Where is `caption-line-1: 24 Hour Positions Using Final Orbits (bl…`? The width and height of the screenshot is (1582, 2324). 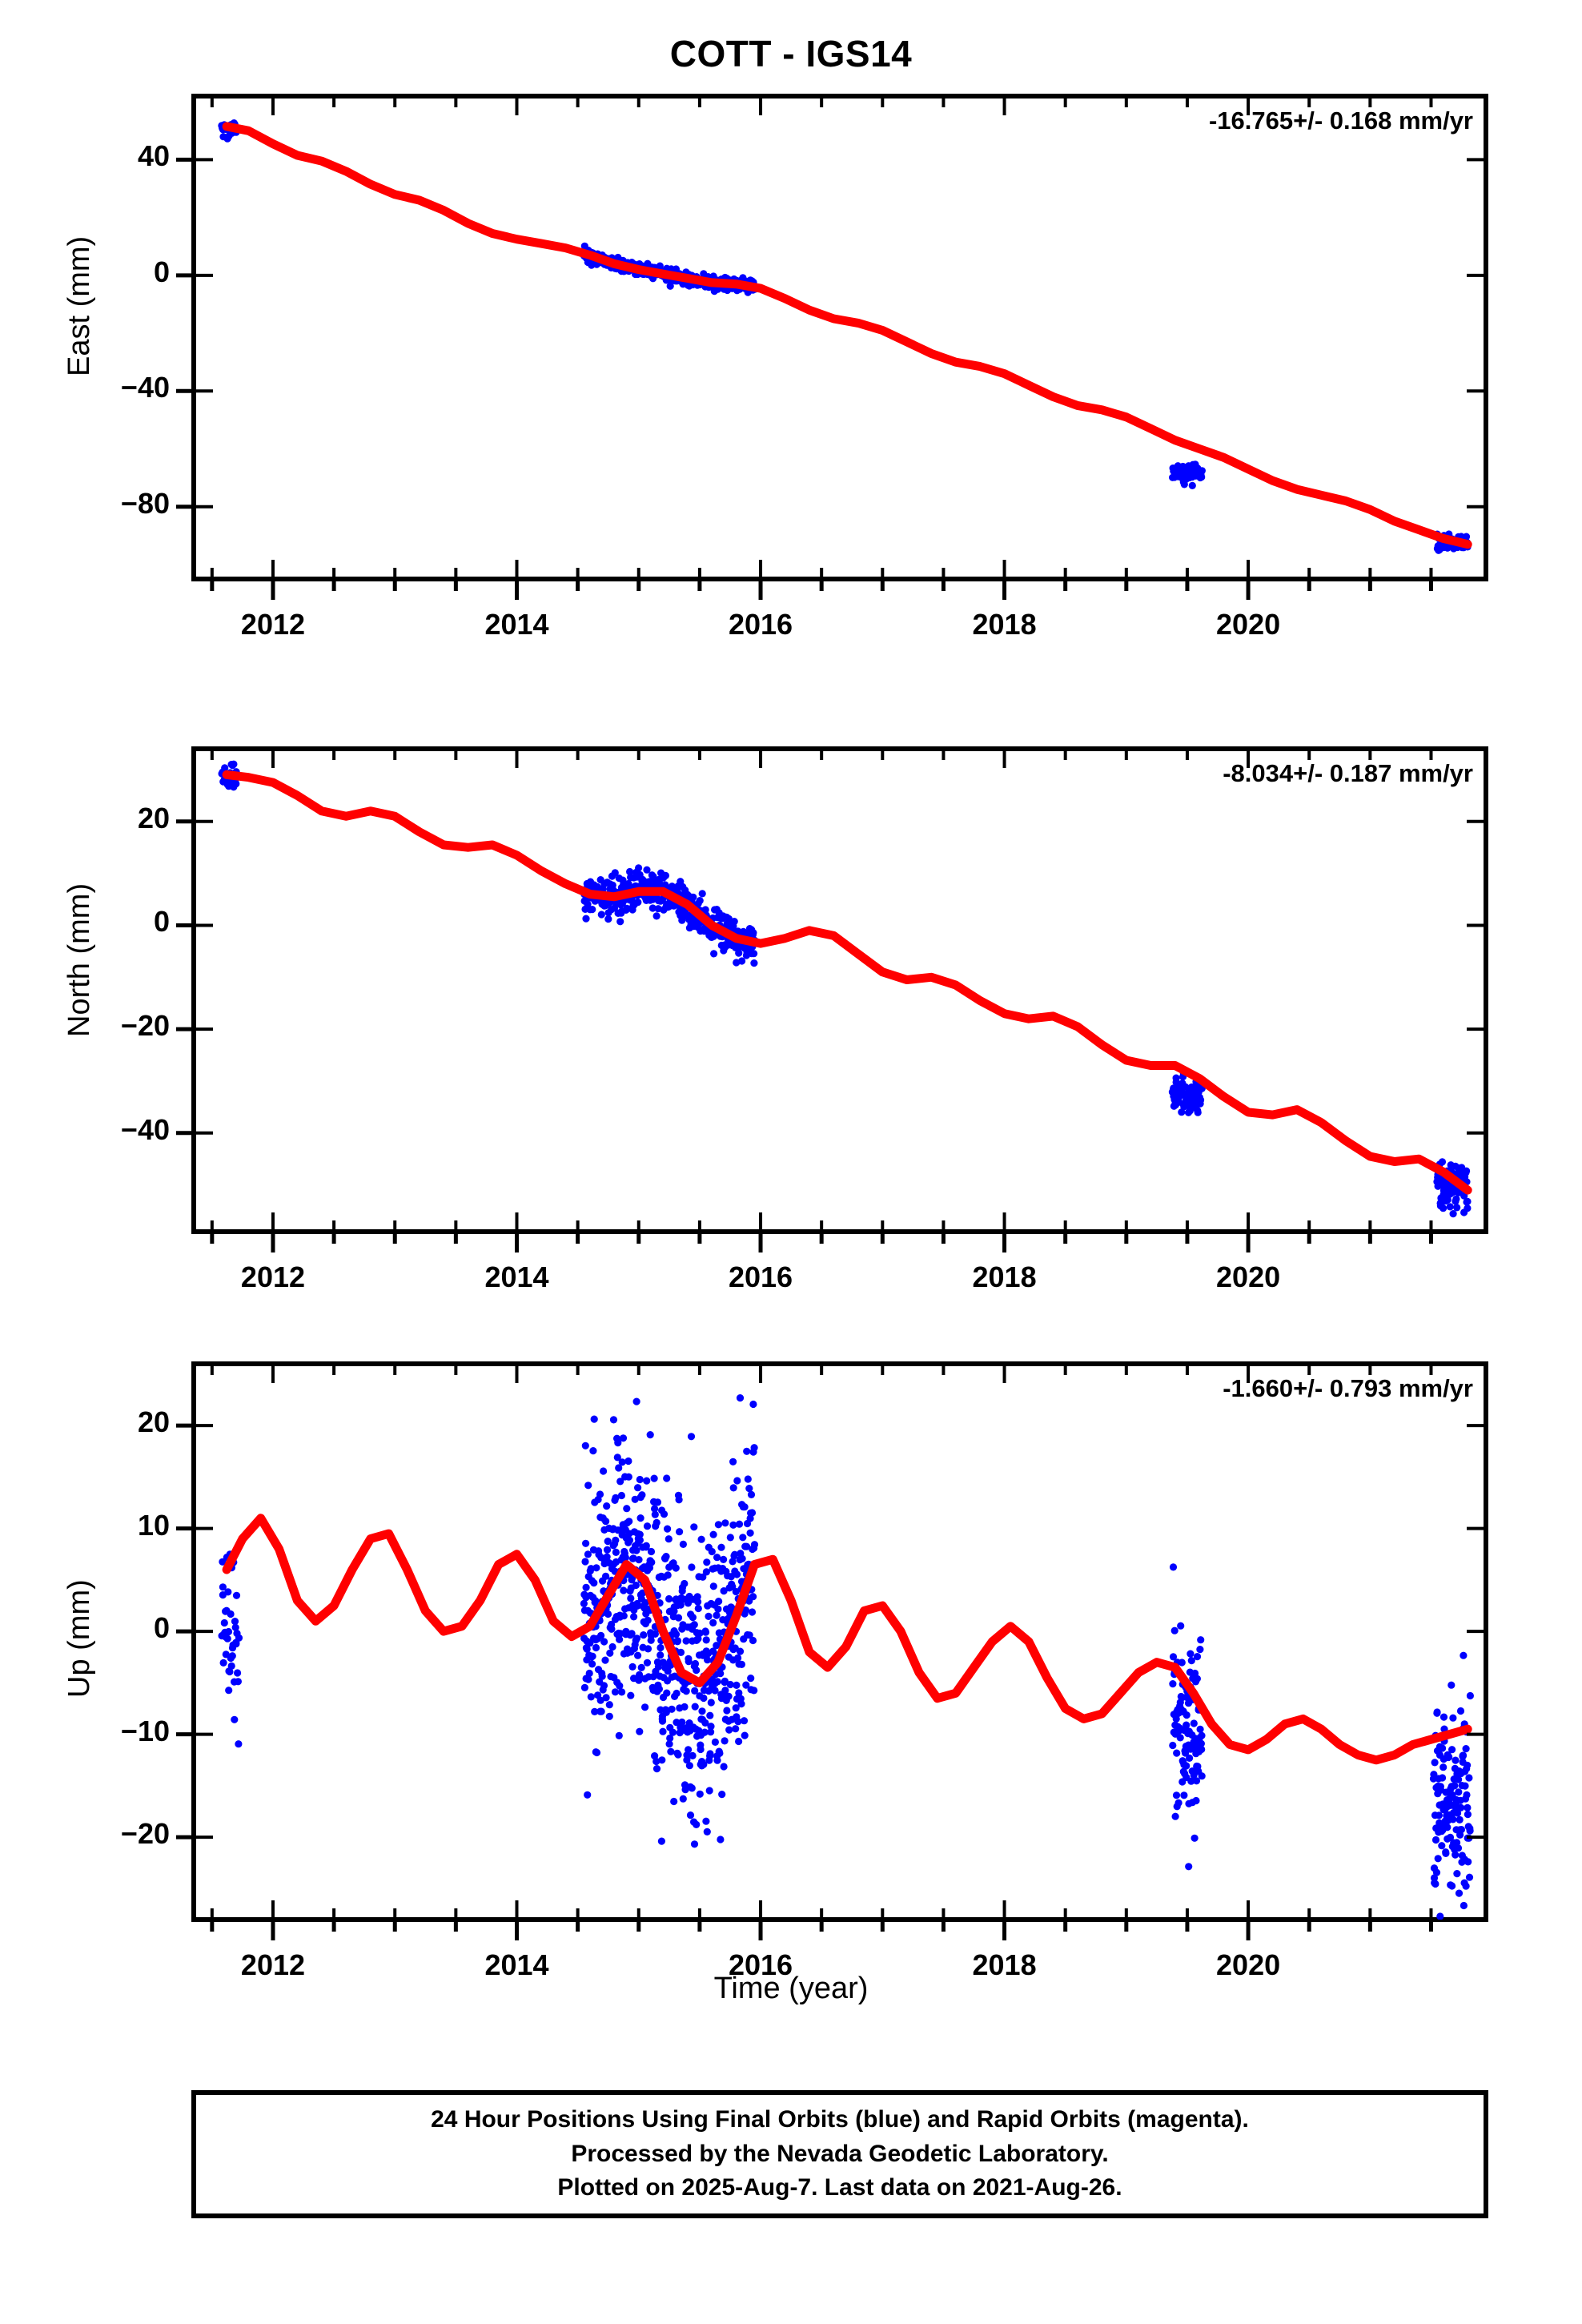 caption-line-1: 24 Hour Positions Using Final Orbits (bl… is located at coordinates (840, 2119).